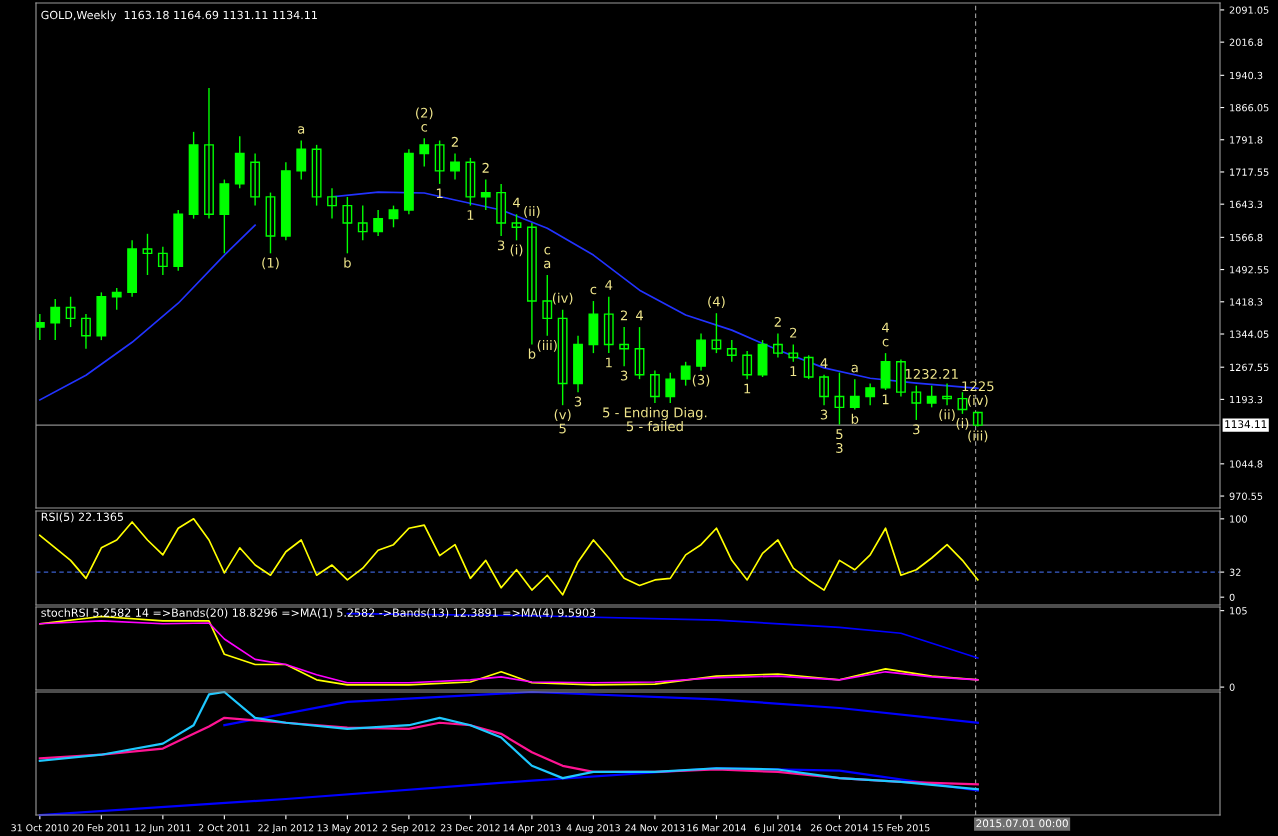  What do you see at coordinates (224, 828) in the screenshot?
I see `x-tick-label: 2 Oct 2011` at bounding box center [224, 828].